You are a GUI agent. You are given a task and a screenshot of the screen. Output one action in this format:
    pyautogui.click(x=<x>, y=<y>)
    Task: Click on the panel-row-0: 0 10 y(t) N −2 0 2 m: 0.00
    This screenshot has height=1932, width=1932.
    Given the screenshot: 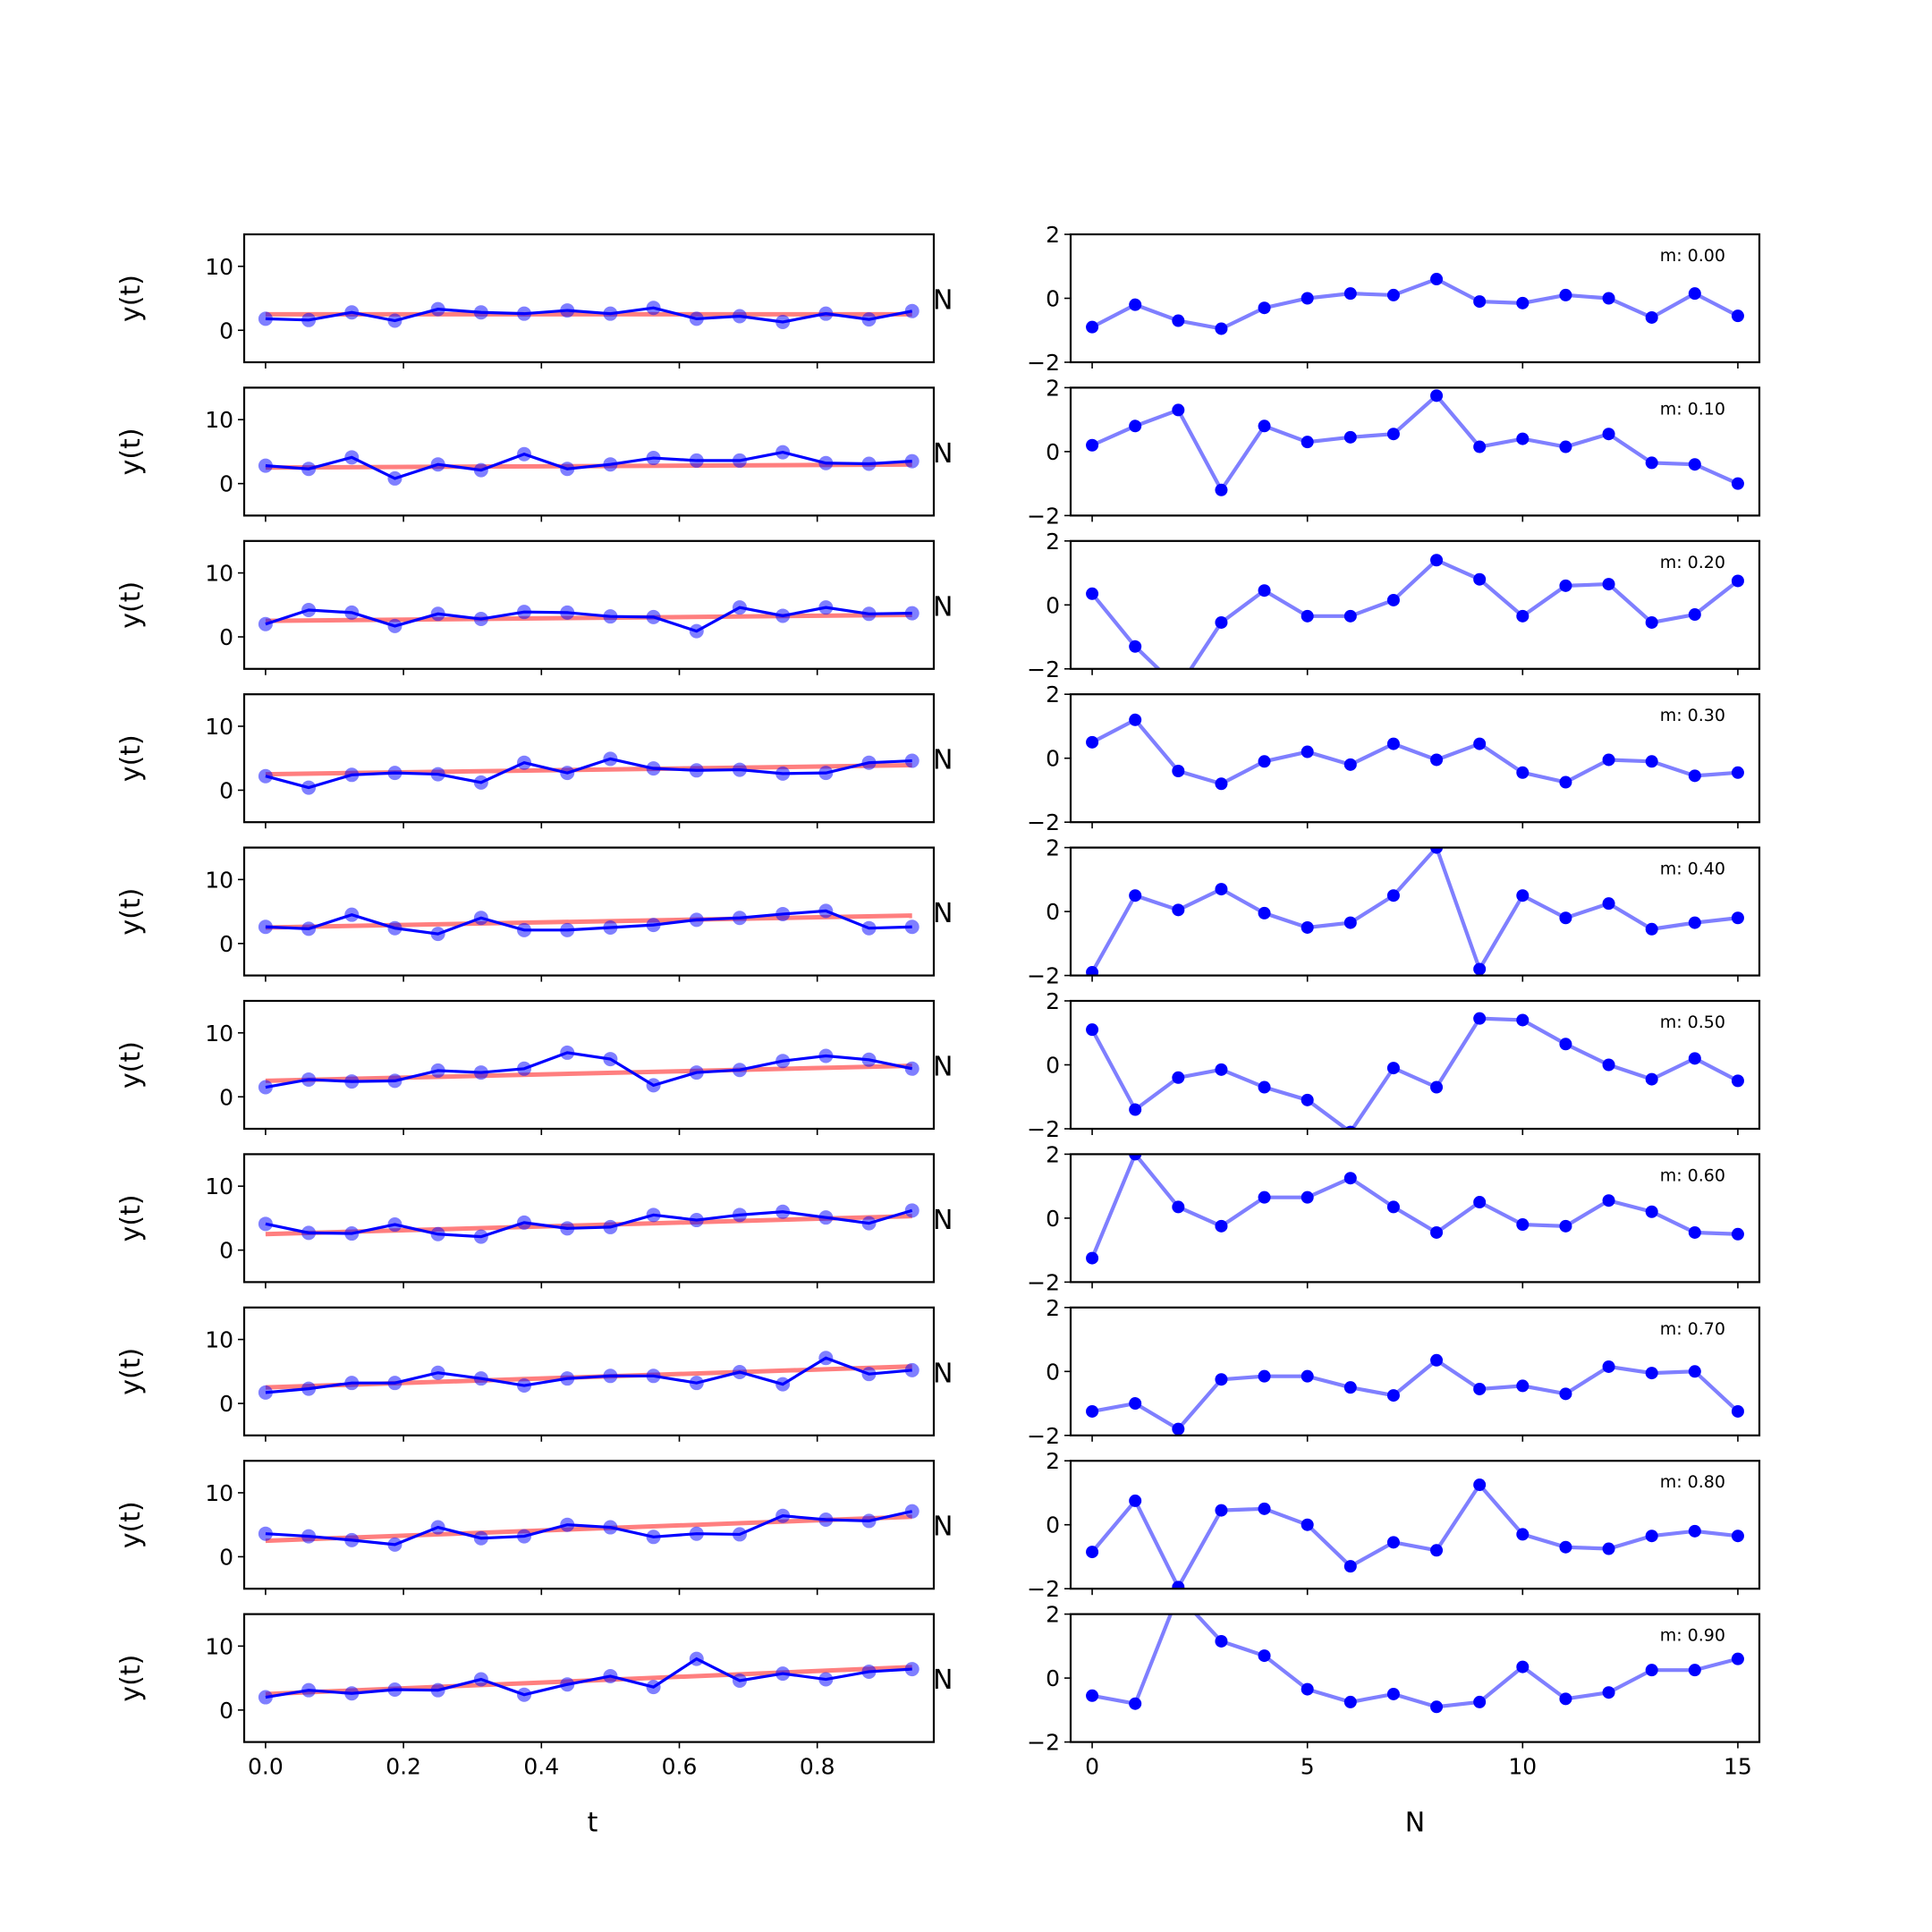 What is the action you would take?
    pyautogui.click(x=938, y=299)
    